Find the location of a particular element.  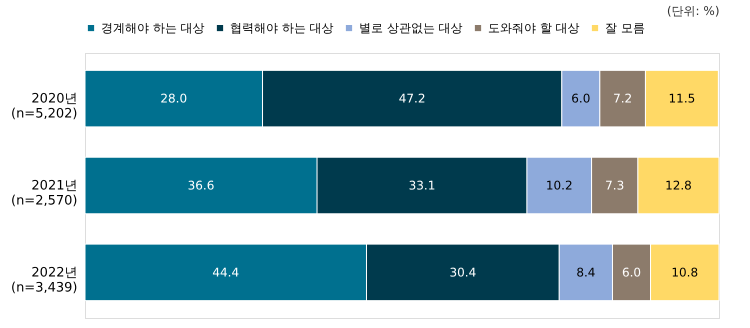

y-tick-label: 2022년 (n=3,439) is located at coordinates (44, 280).